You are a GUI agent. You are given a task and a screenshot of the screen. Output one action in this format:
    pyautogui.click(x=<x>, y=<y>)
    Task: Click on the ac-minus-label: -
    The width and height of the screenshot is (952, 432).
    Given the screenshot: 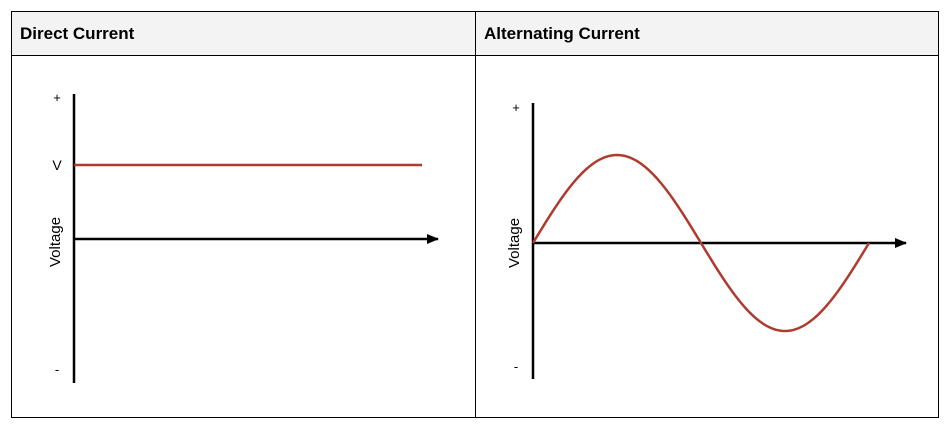 What is the action you would take?
    pyautogui.click(x=516, y=366)
    